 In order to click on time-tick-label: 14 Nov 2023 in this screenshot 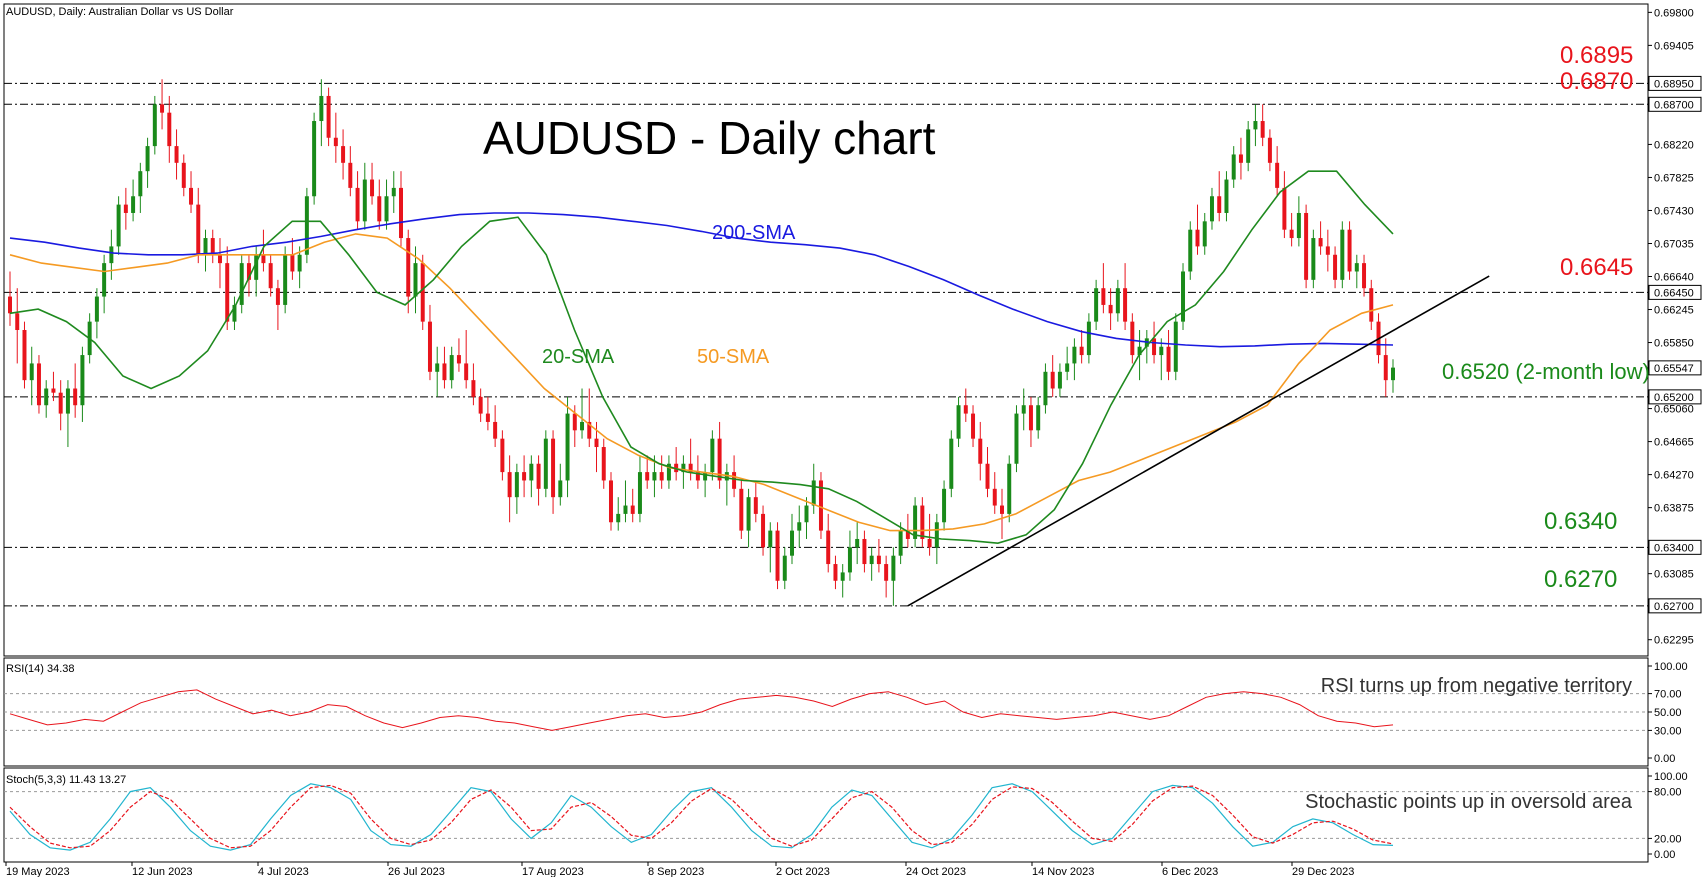, I will do `click(1063, 871)`.